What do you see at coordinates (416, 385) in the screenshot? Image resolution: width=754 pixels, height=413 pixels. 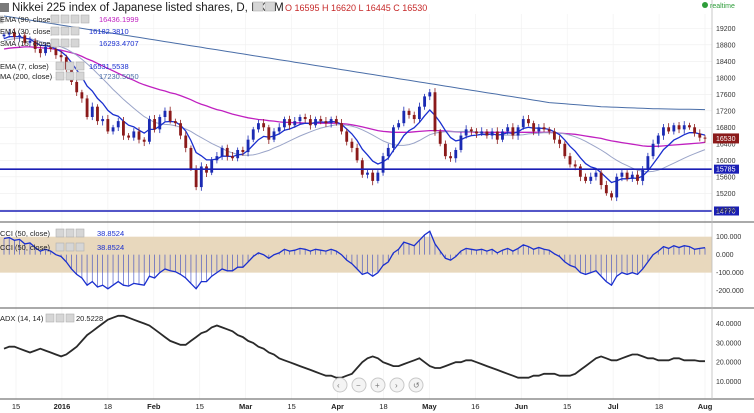 I see `reset-chart-button` at bounding box center [416, 385].